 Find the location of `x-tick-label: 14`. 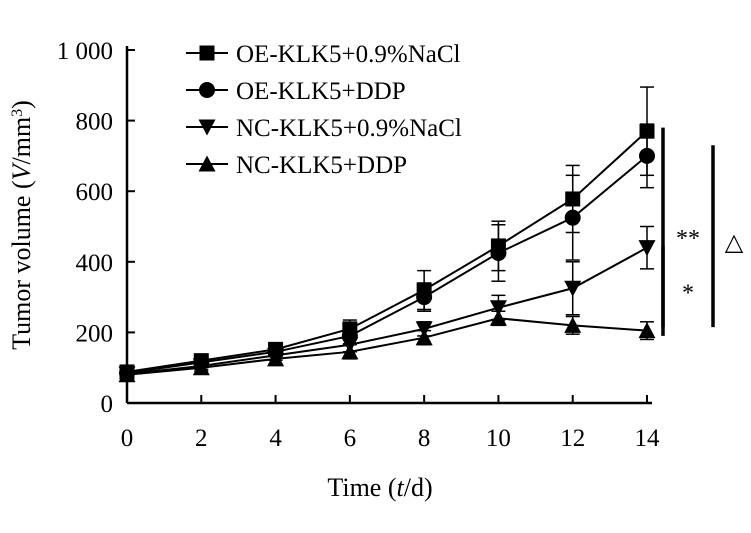

x-tick-label: 14 is located at coordinates (648, 438).